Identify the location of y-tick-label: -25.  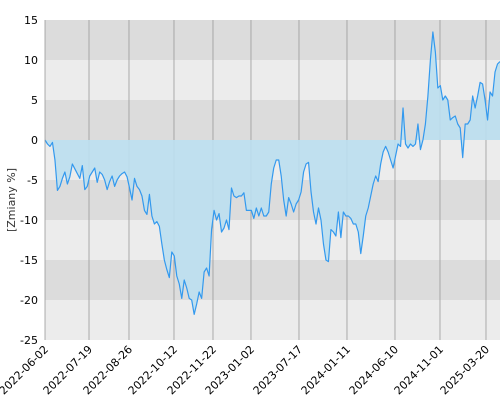
(29, 340).